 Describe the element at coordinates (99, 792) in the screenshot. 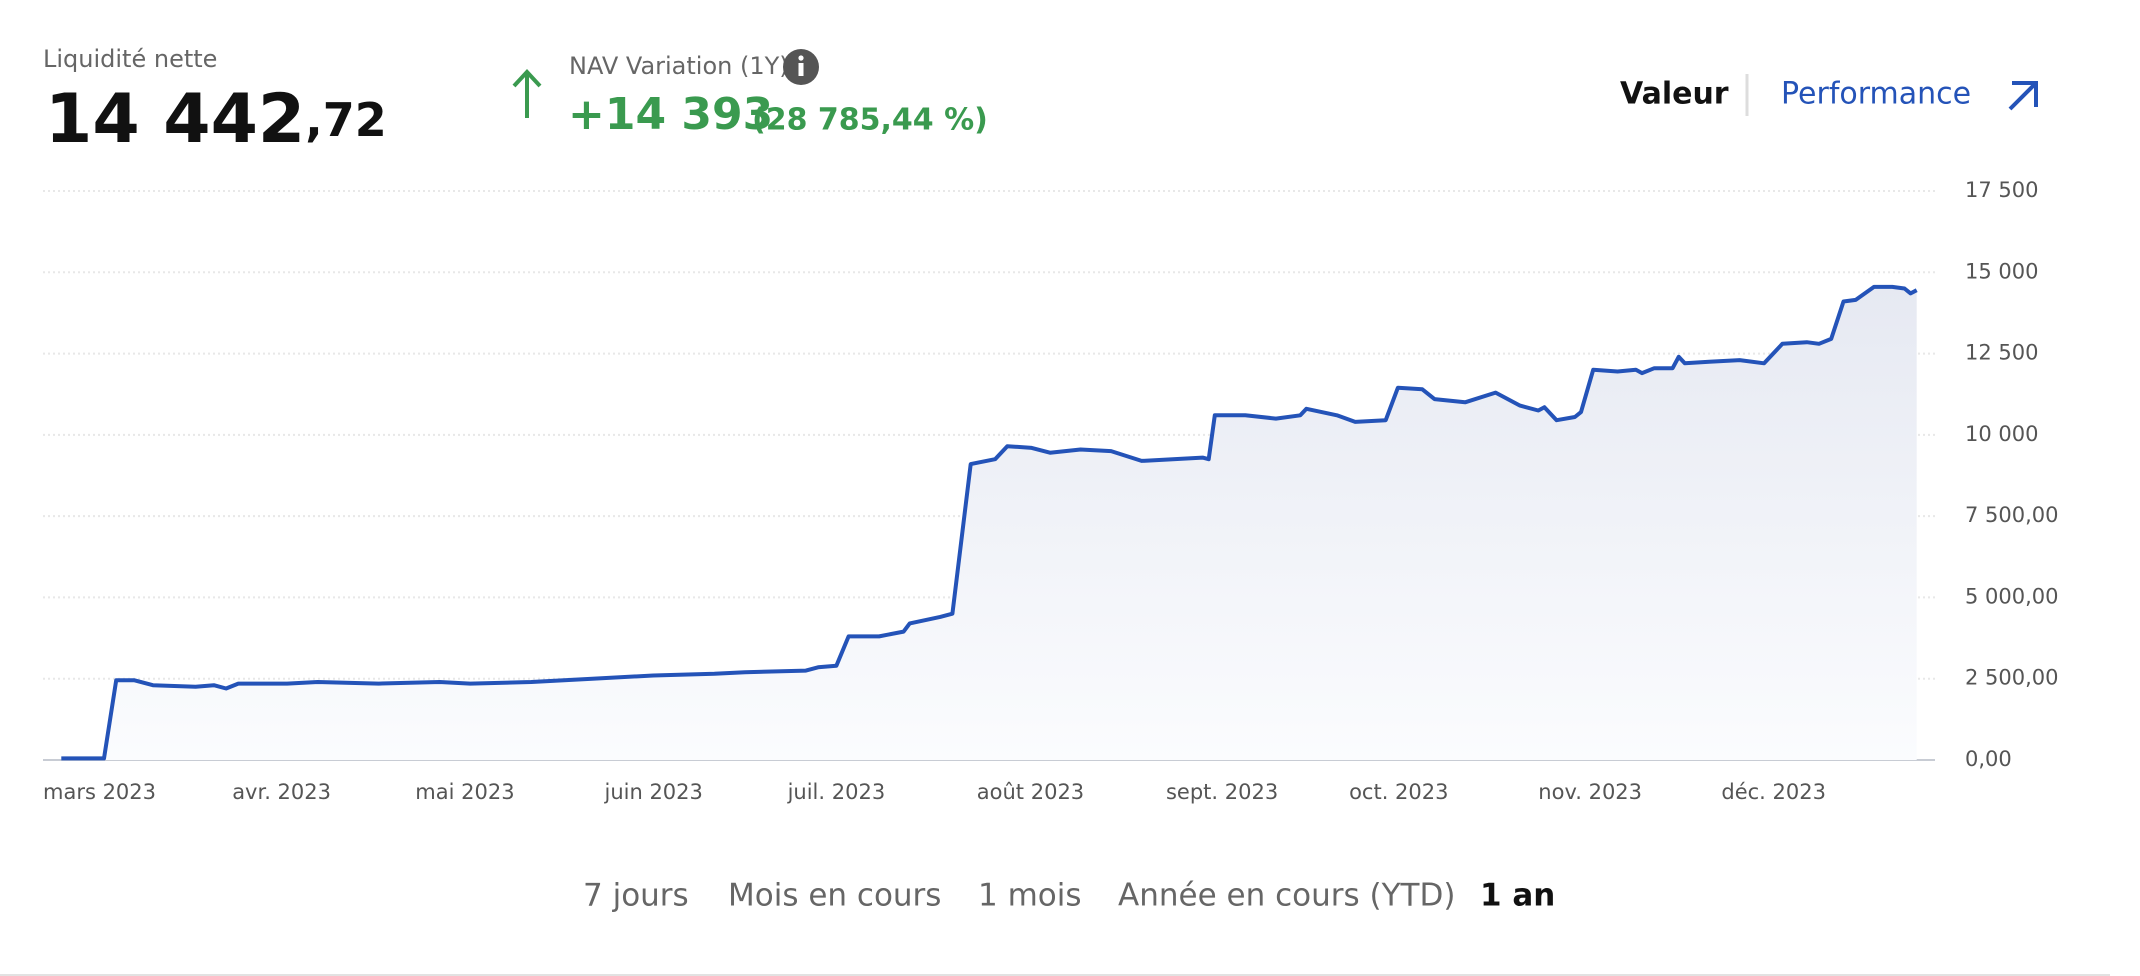

I see `x-tick-label: mars 2023` at that location.